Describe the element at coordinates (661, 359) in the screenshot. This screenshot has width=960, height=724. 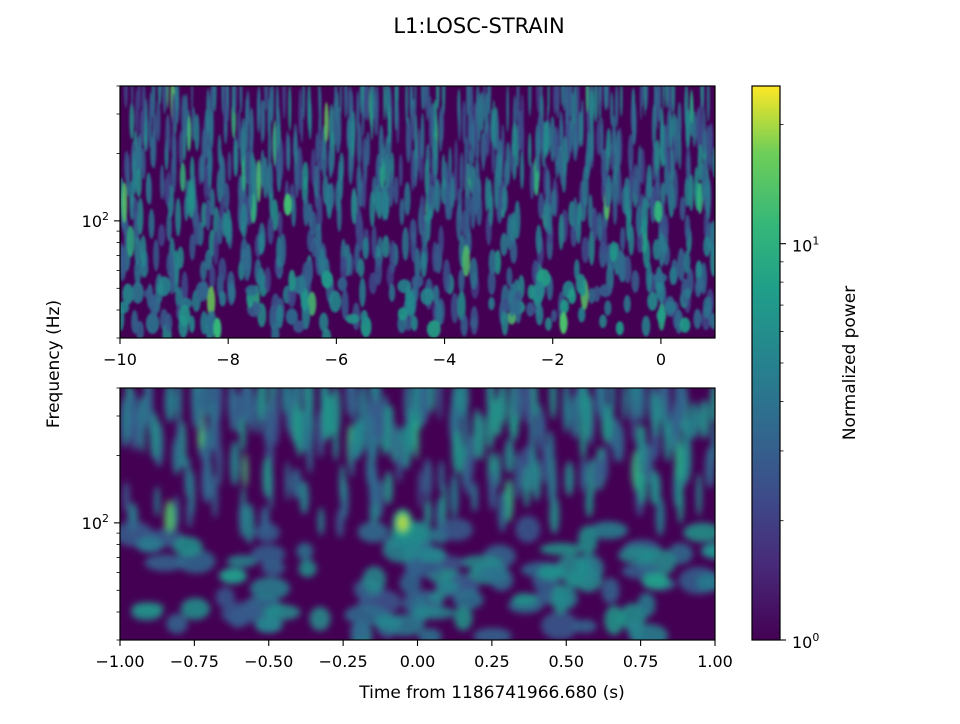
I see `x-tick-label: 0` at that location.